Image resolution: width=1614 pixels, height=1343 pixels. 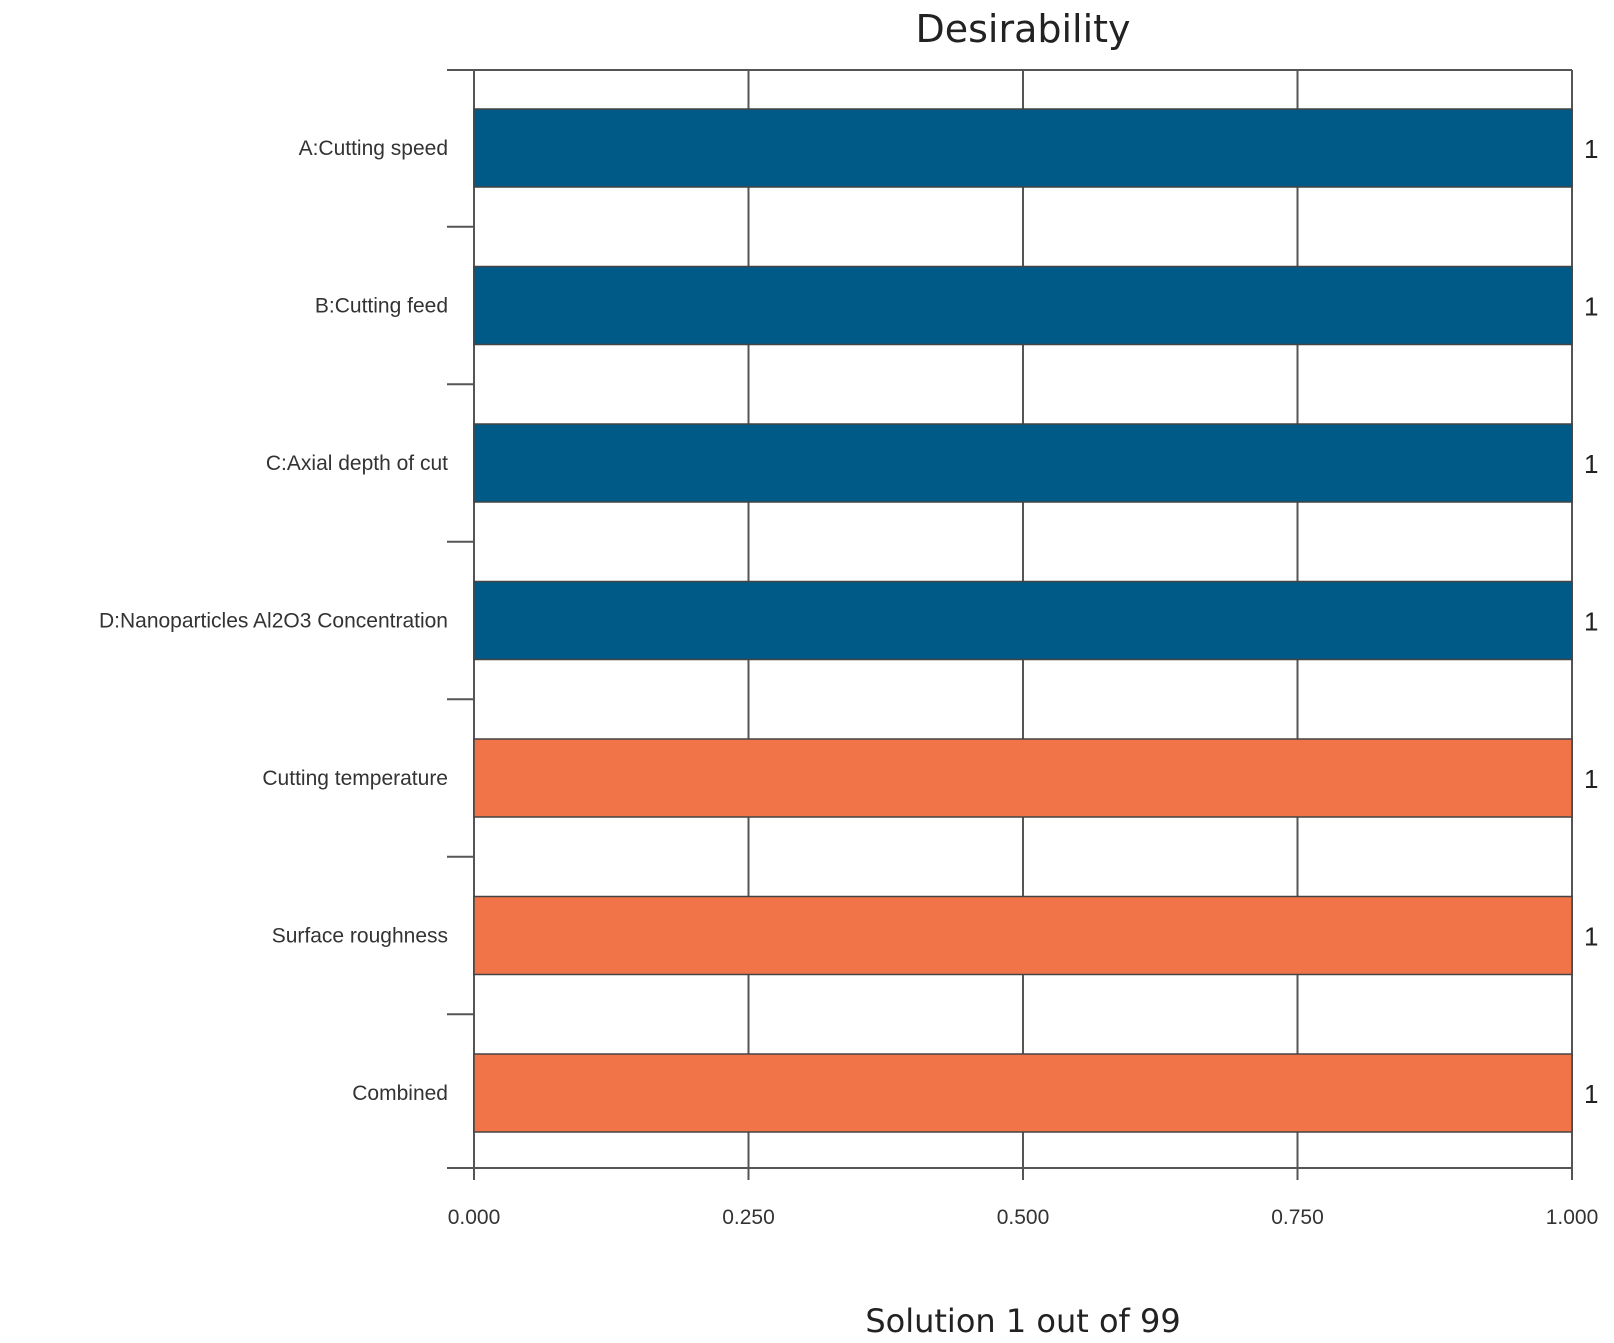 I want to click on category-label: B:Cutting feed, so click(x=381, y=306).